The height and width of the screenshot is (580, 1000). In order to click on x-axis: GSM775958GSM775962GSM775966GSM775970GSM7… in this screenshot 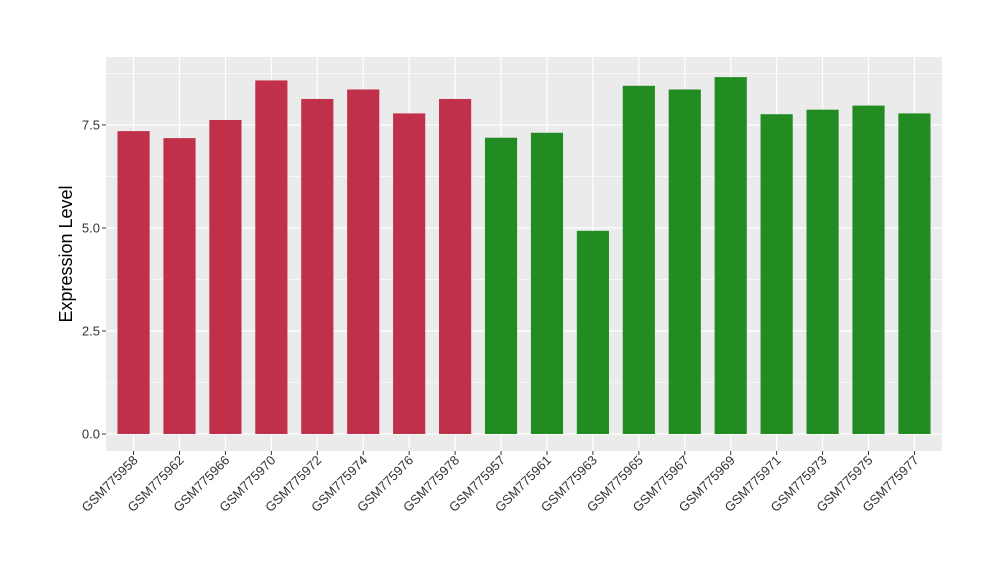, I will do `click(500, 483)`.